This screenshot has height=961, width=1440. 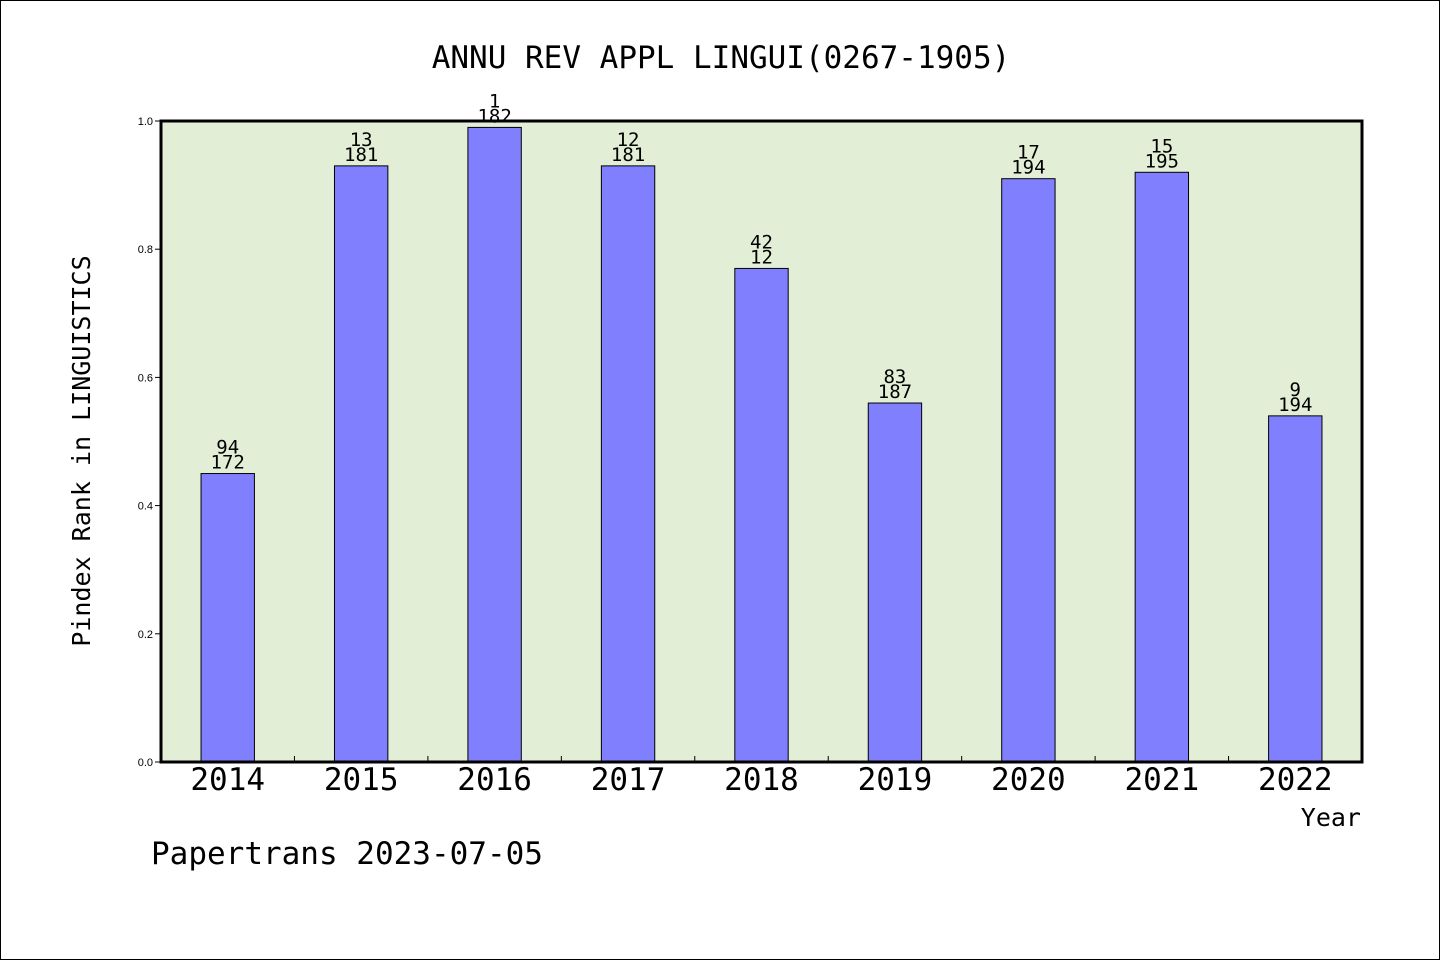 What do you see at coordinates (227, 618) in the screenshot?
I see `bar-2014` at bounding box center [227, 618].